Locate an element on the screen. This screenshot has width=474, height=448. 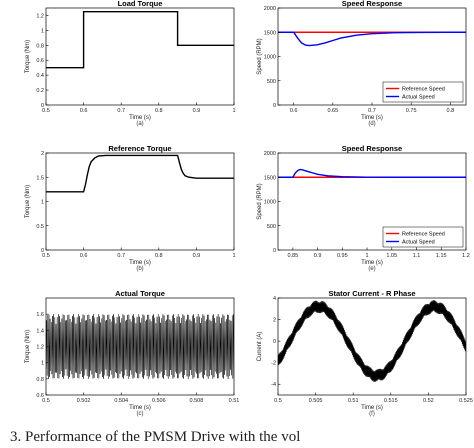
x-tick-label-f-3: 0.515 is located at coordinates (391, 401).